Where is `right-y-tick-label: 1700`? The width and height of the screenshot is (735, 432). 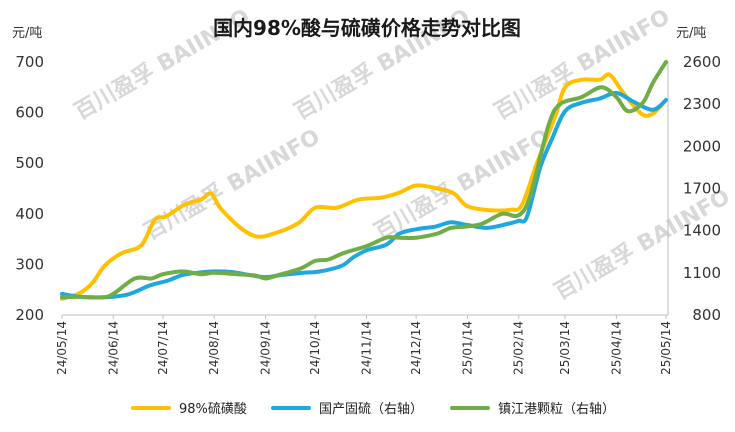
right-y-tick-label: 1700 is located at coordinates (702, 189).